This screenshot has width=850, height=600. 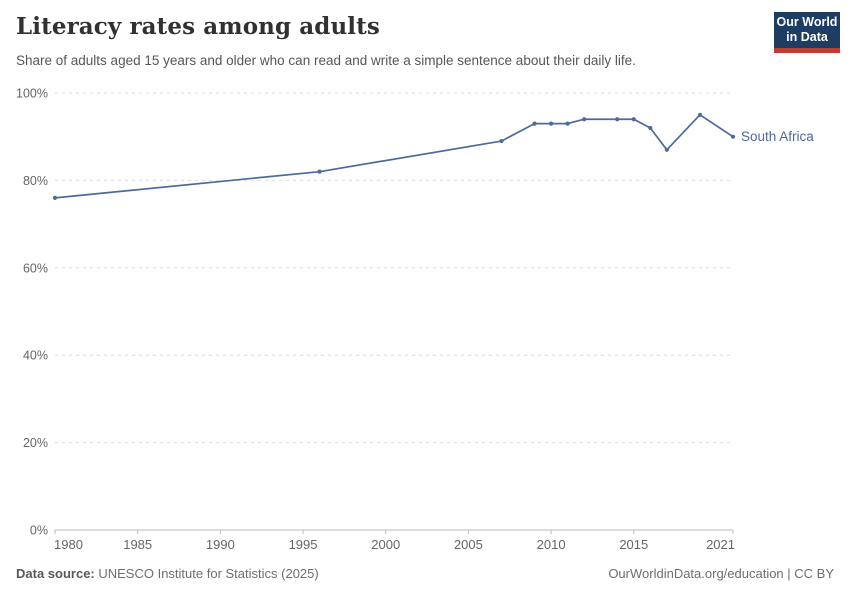 I want to click on x-tick-label: 1985, so click(x=137, y=544).